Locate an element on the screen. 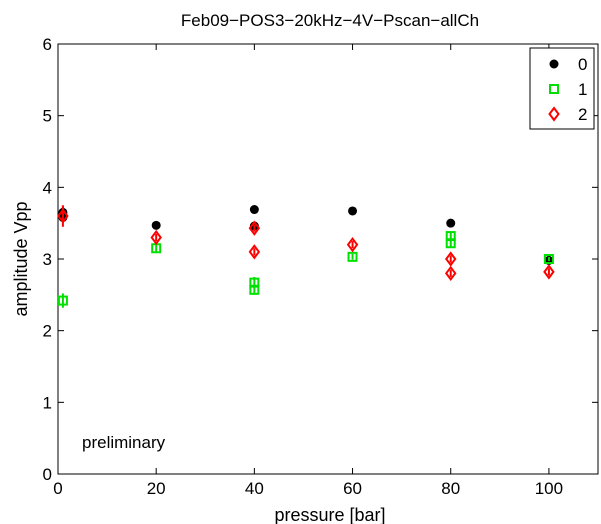 This screenshot has width=601, height=524. legend-box is located at coordinates (562, 88).